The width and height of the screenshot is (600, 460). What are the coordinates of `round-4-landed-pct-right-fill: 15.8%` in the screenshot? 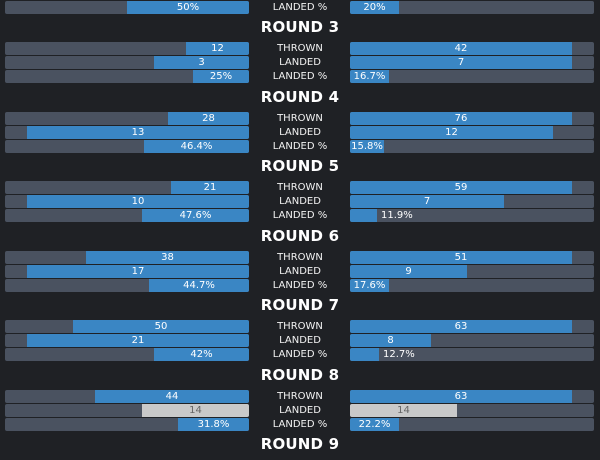 It's located at (367, 146).